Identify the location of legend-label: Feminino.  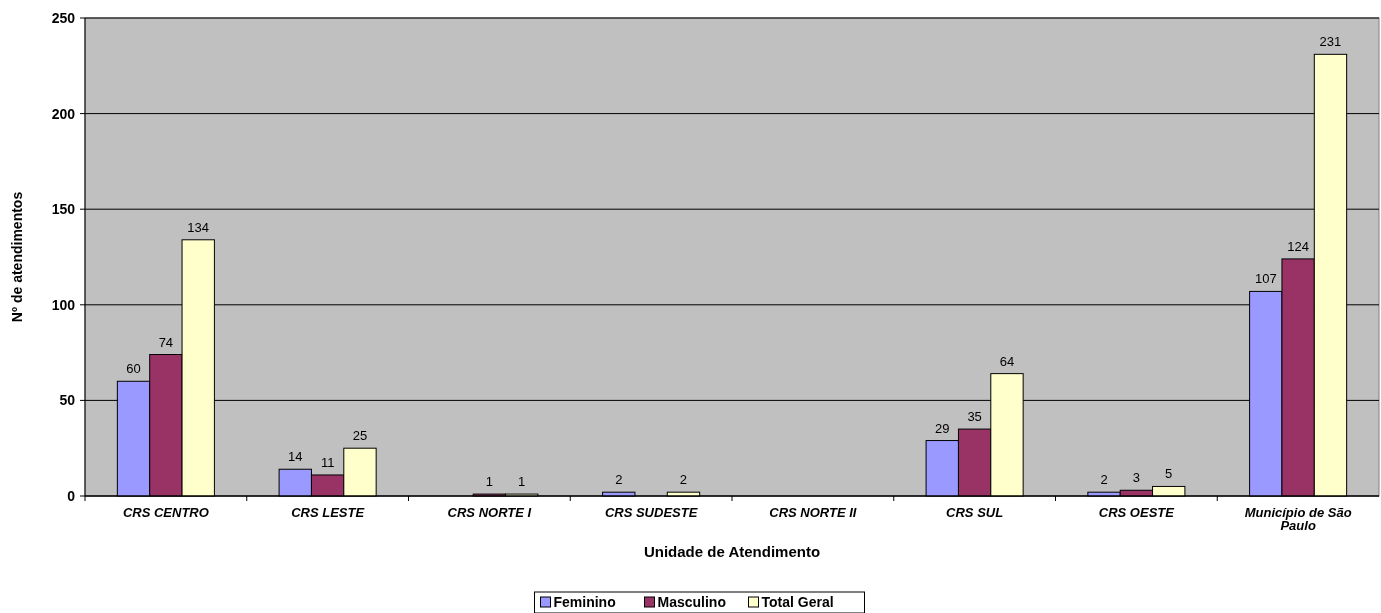
(584, 601).